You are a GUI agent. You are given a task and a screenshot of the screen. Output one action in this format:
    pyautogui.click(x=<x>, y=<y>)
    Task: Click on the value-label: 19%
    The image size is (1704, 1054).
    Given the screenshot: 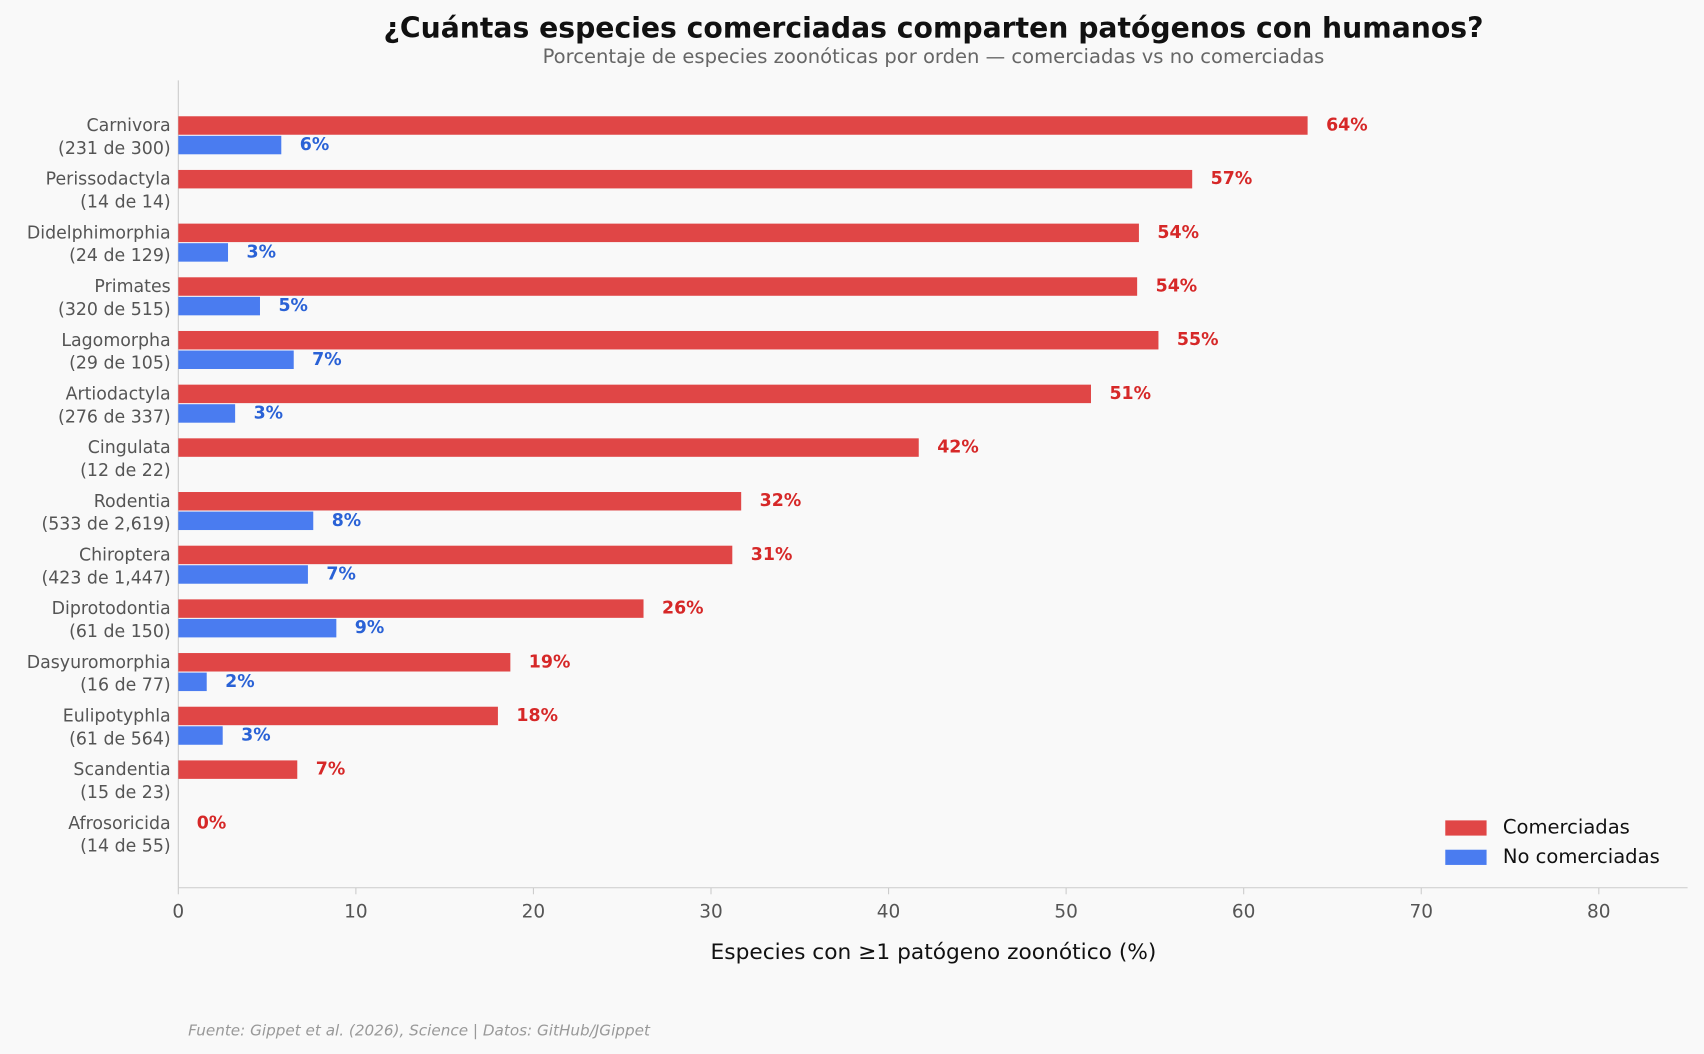 What is the action you would take?
    pyautogui.click(x=550, y=662)
    